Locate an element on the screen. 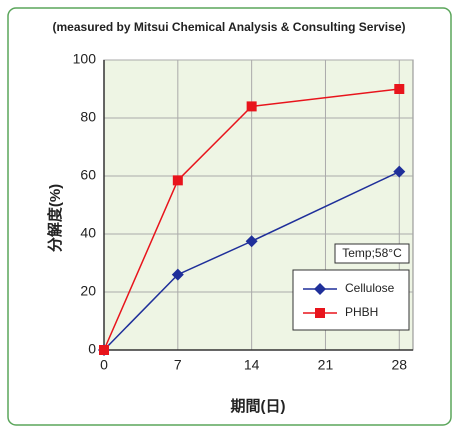 This screenshot has width=458, height=433. legend-box is located at coordinates (351, 300).